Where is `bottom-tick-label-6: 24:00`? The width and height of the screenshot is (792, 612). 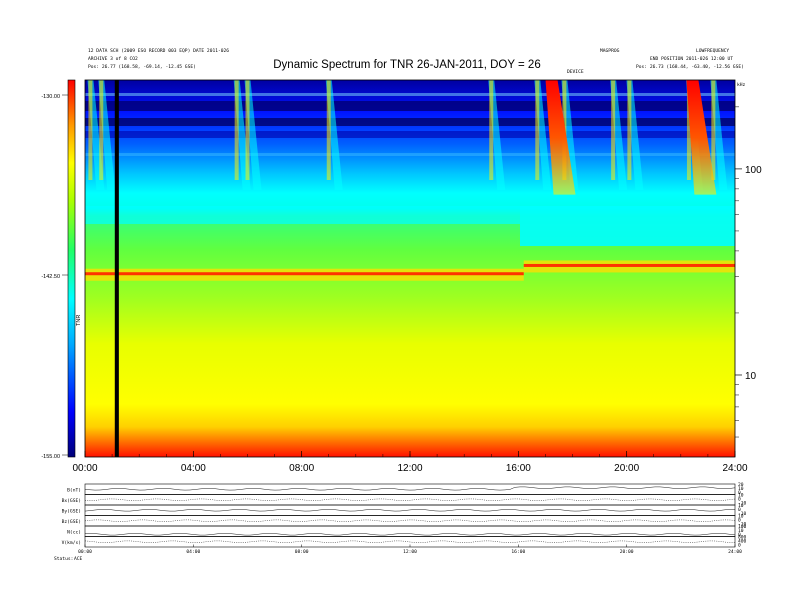 bottom-tick-label-6: 24:00 is located at coordinates (735, 552).